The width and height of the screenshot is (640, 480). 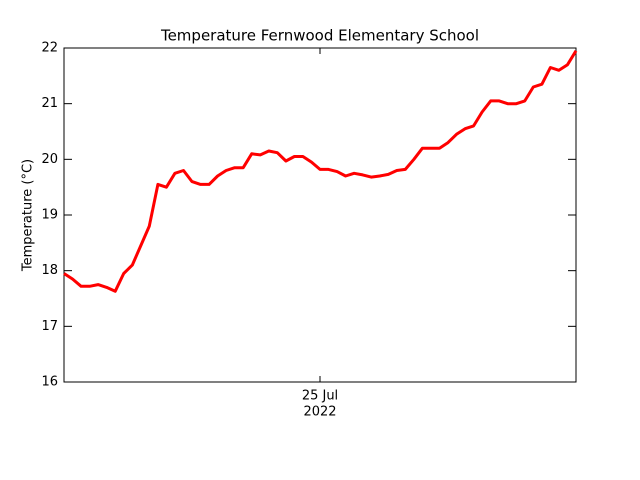 What do you see at coordinates (49, 270) in the screenshot?
I see `y-tick-label: 18` at bounding box center [49, 270].